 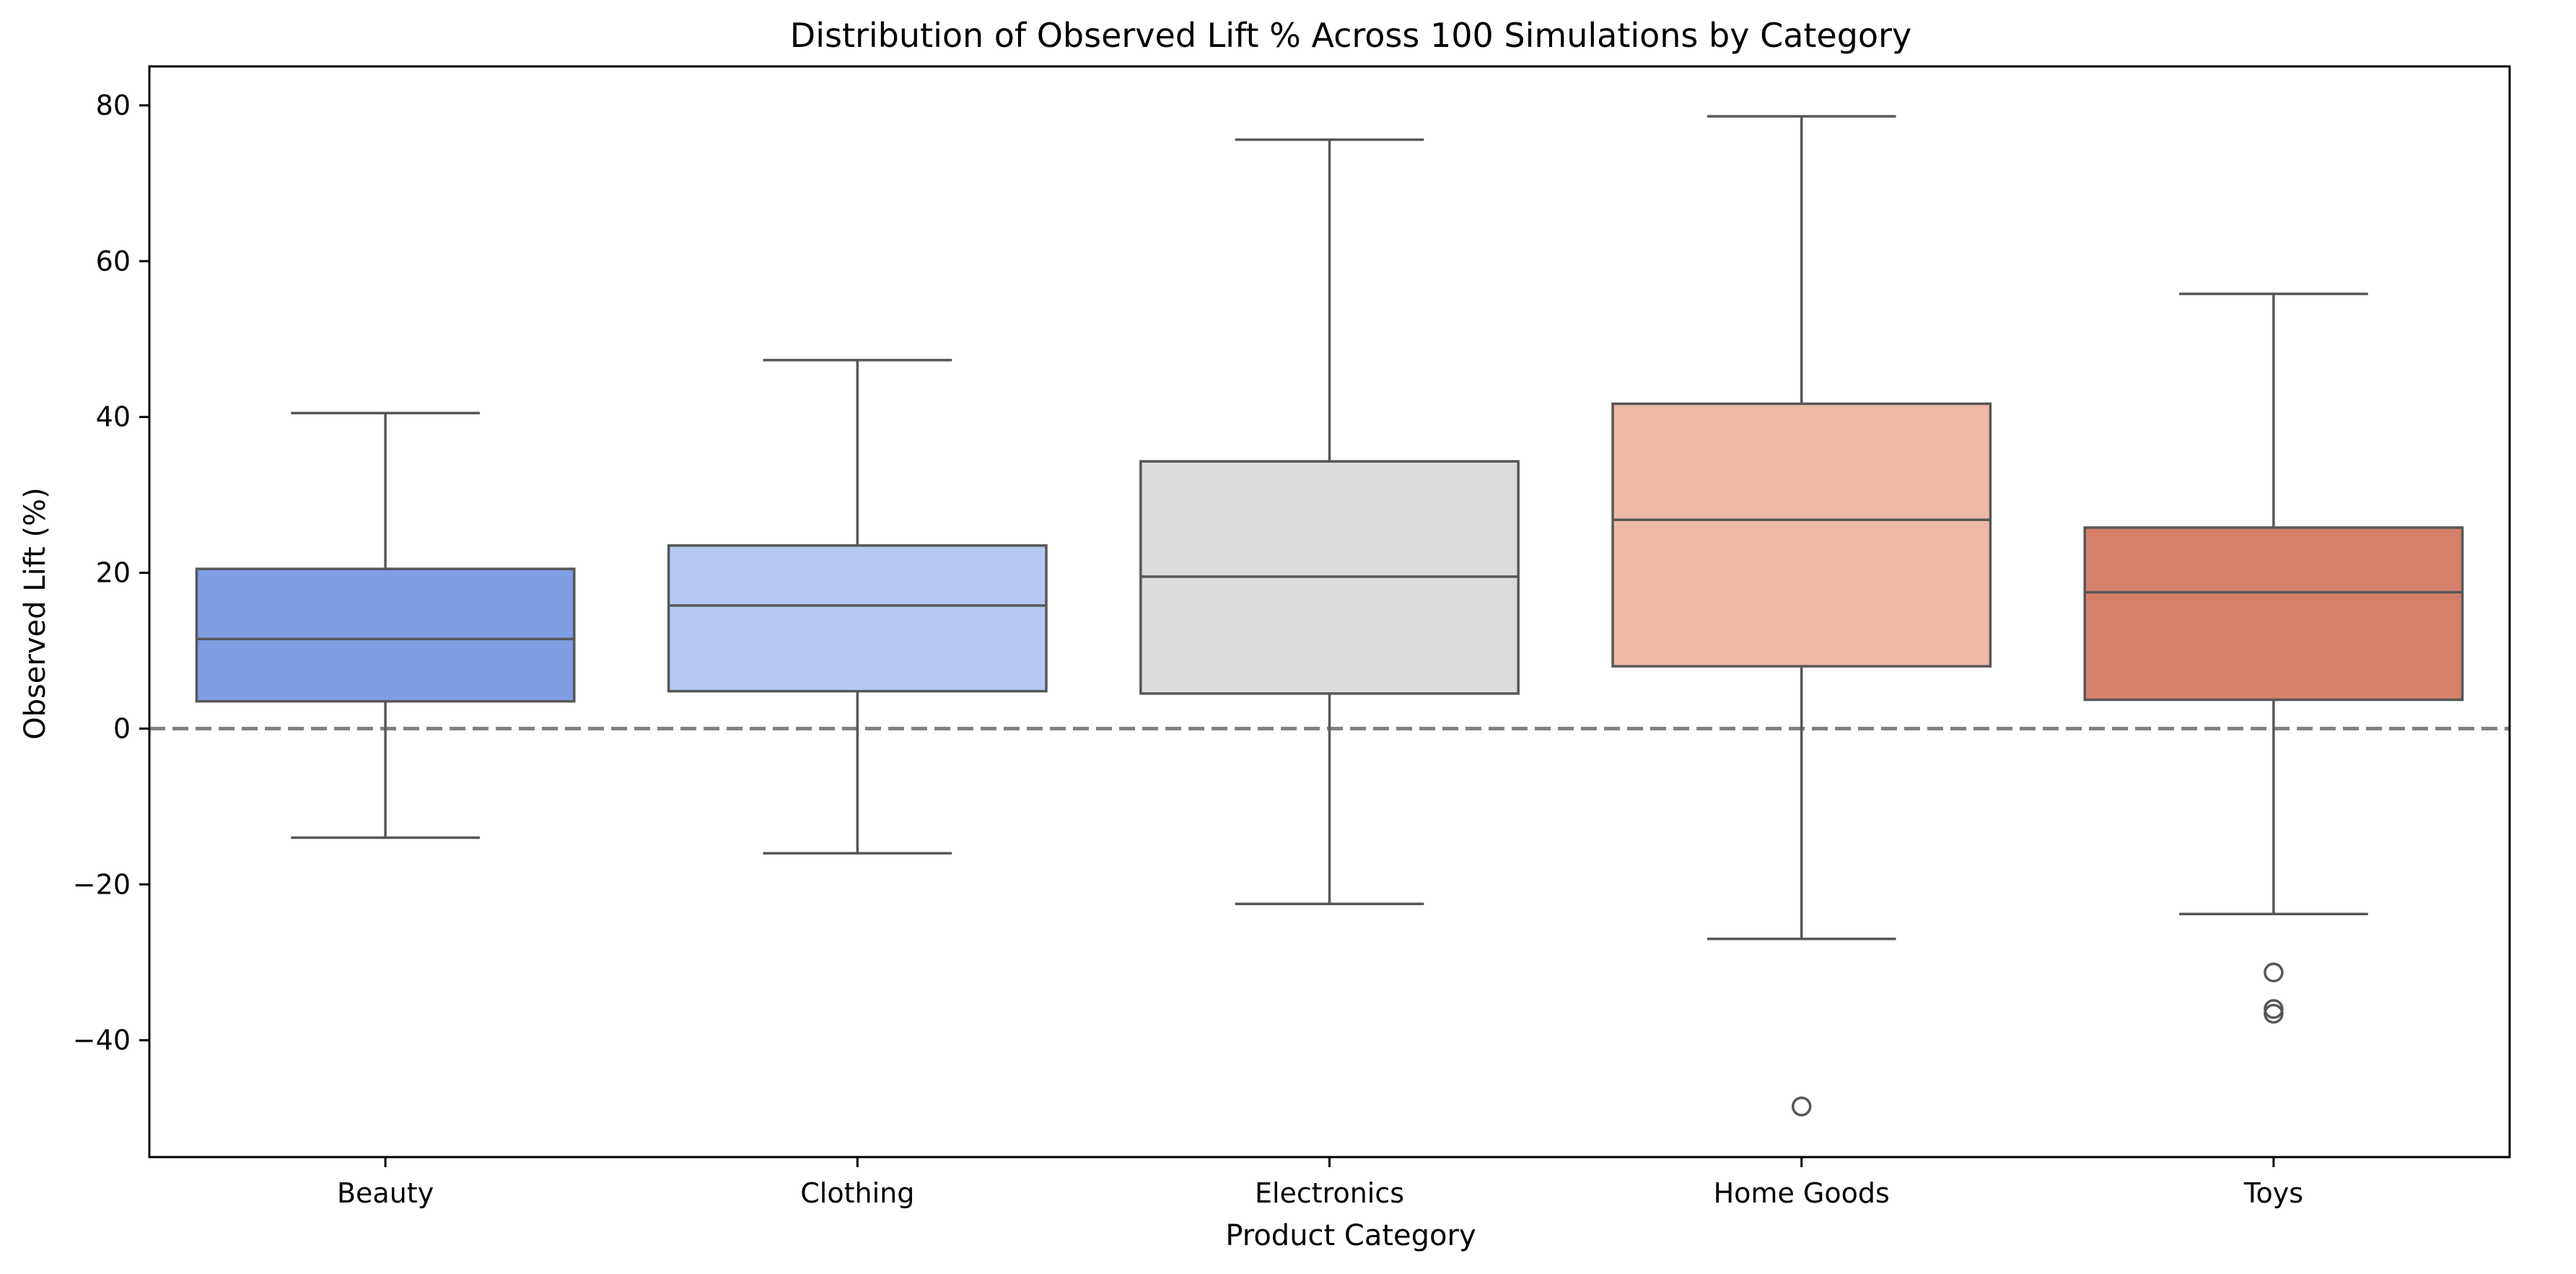 I want to click on x-tick-label: Electronics, so click(x=1329, y=1193).